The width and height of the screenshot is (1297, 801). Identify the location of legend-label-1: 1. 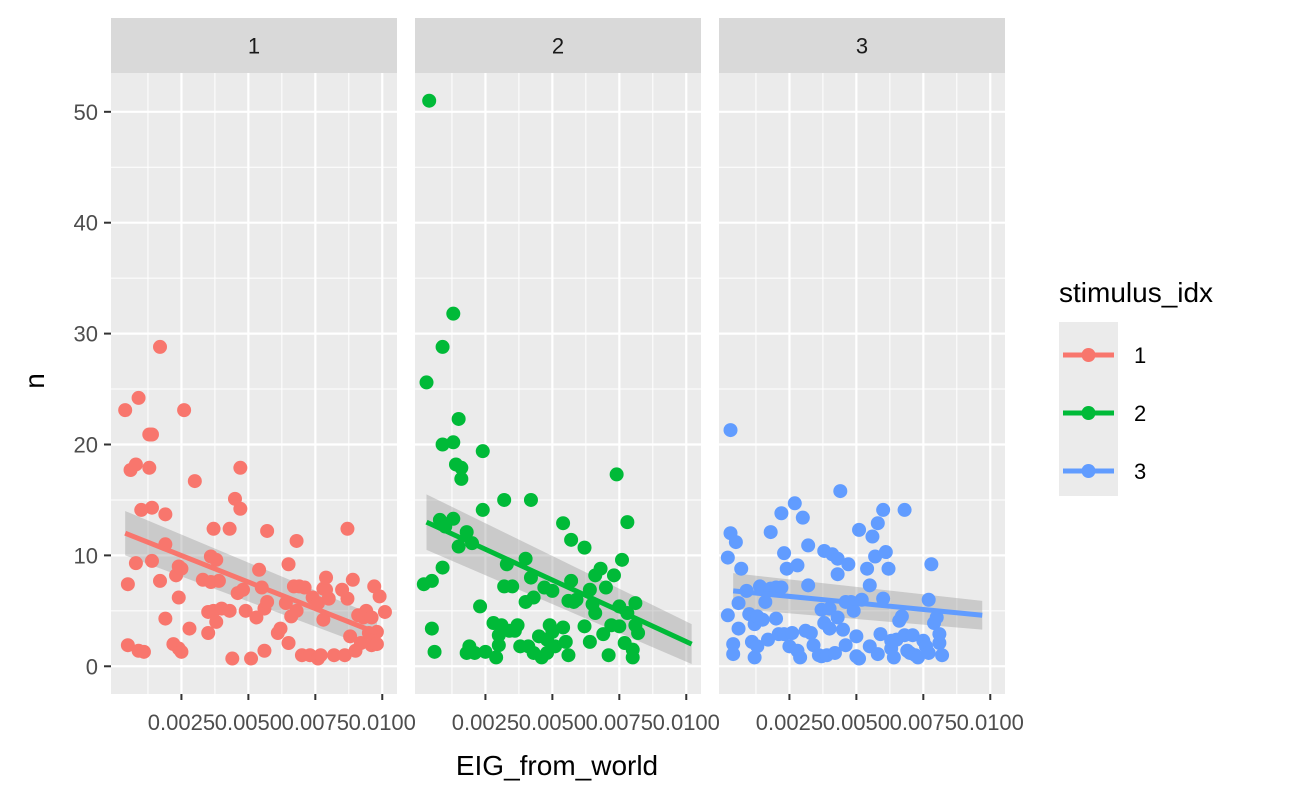
(1140, 355).